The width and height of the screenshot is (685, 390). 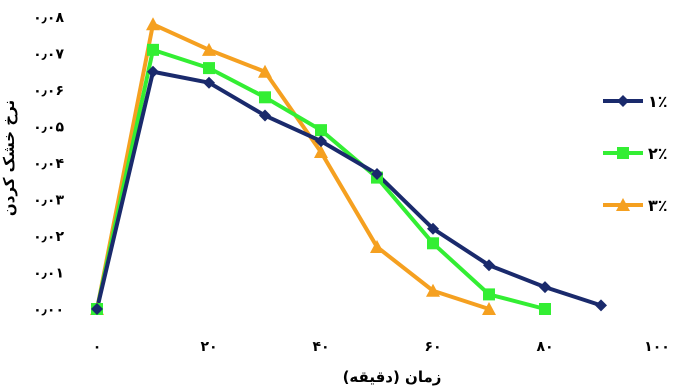 I want to click on x-axis-ticks: ۰ ۲۰ ۴۰ ۶۰ ۸۰ ۱۰۰, so click(x=381, y=347).